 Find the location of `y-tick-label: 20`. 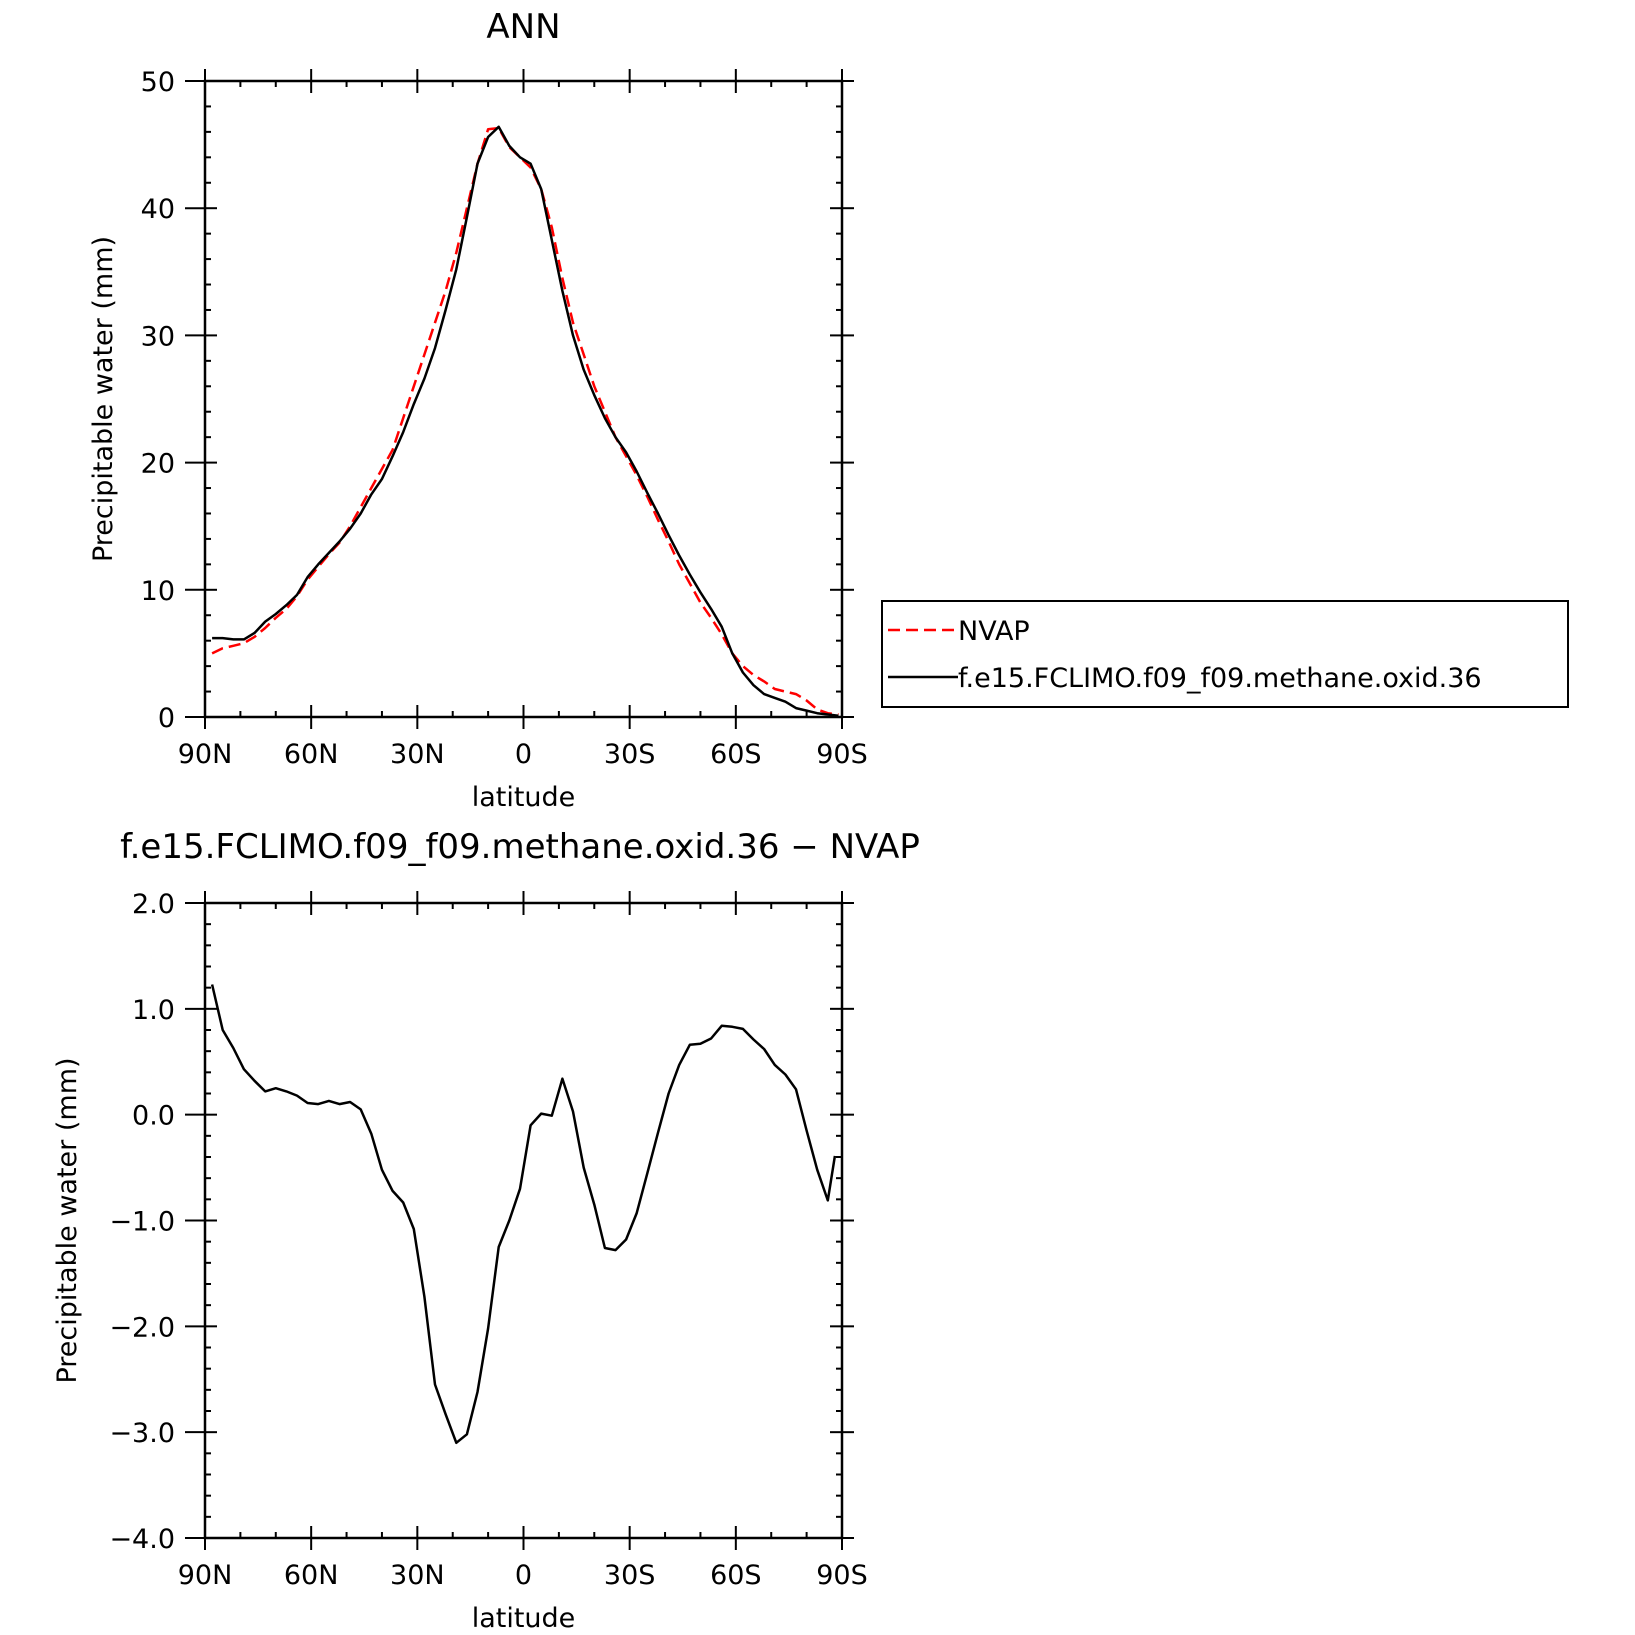

y-tick-label: 20 is located at coordinates (158, 464).